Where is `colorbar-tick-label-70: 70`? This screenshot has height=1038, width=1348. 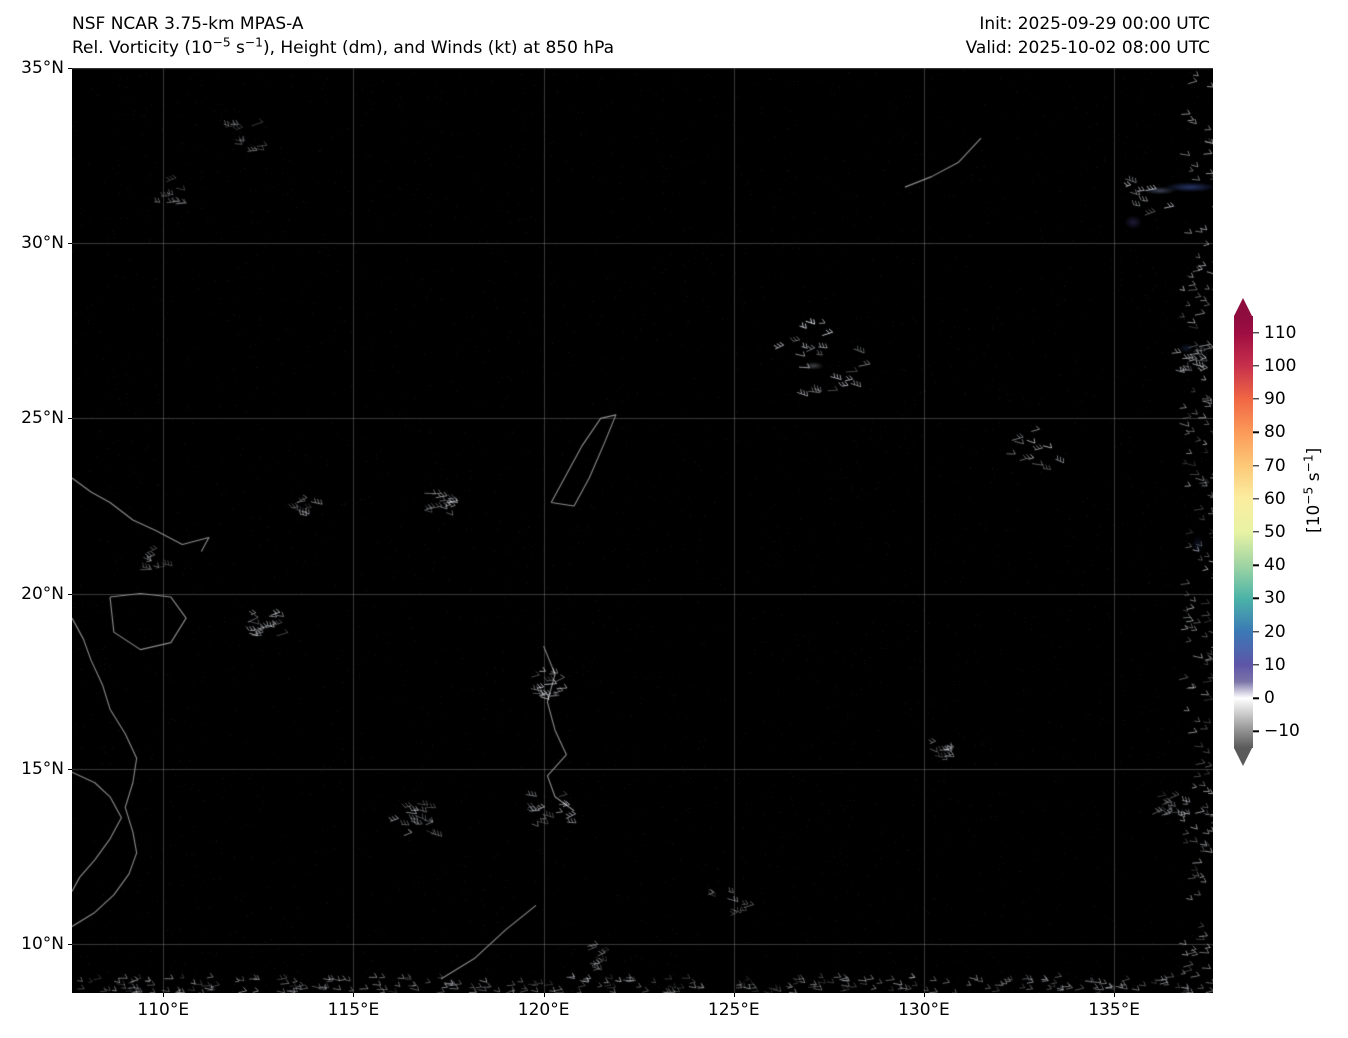
colorbar-tick-label-70: 70 is located at coordinates (1275, 465).